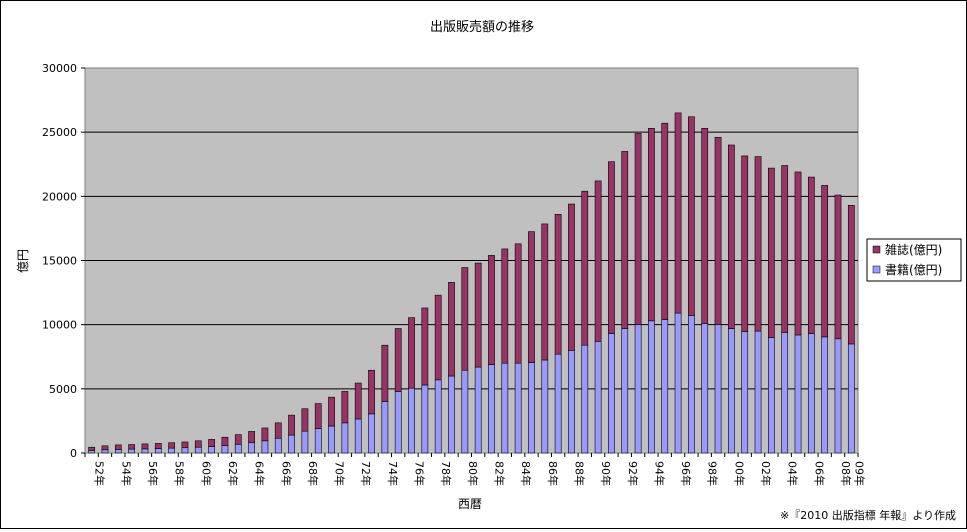  I want to click on x-tick-label: 68年, so click(313, 473).